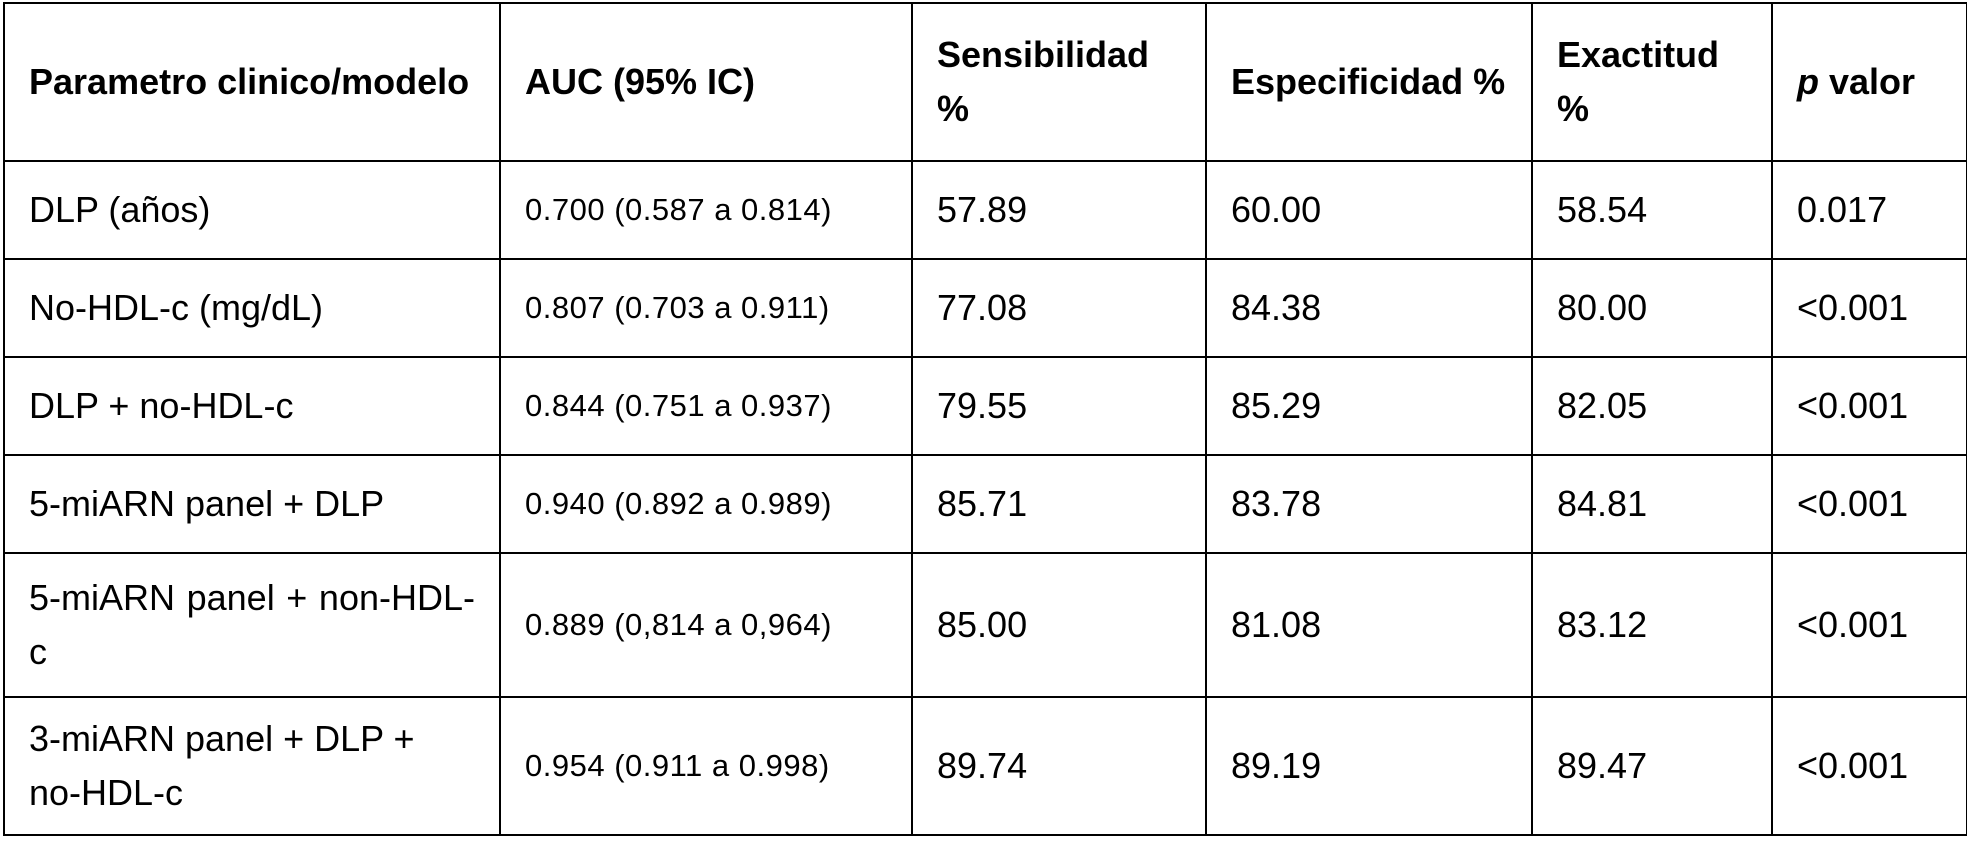  Describe the element at coordinates (1059, 766) in the screenshot. I see `cell-sensibilidad: 89.74` at that location.